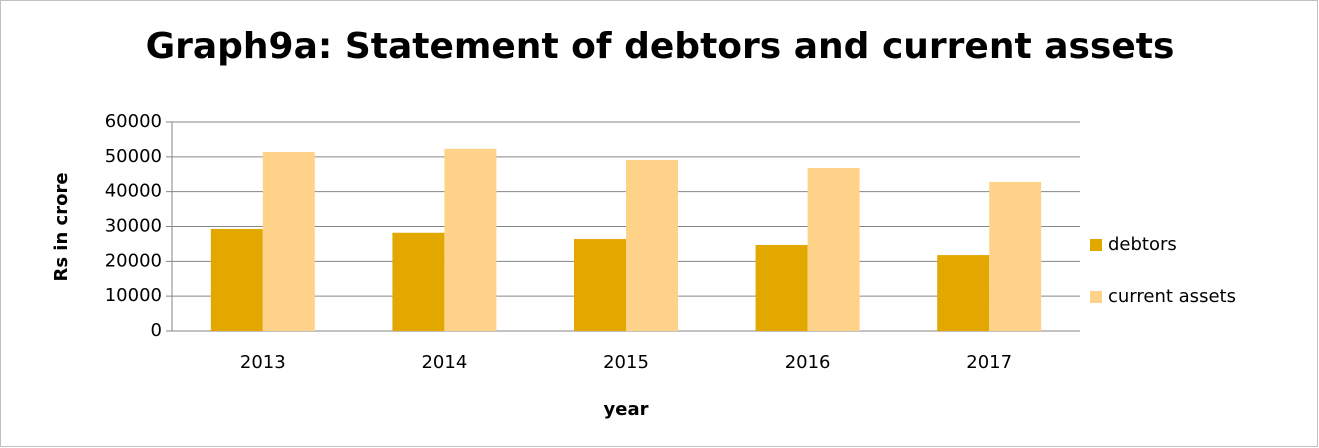 Image resolution: width=1319 pixels, height=448 pixels. I want to click on y-axis-title: Rs in crore, so click(61, 226).